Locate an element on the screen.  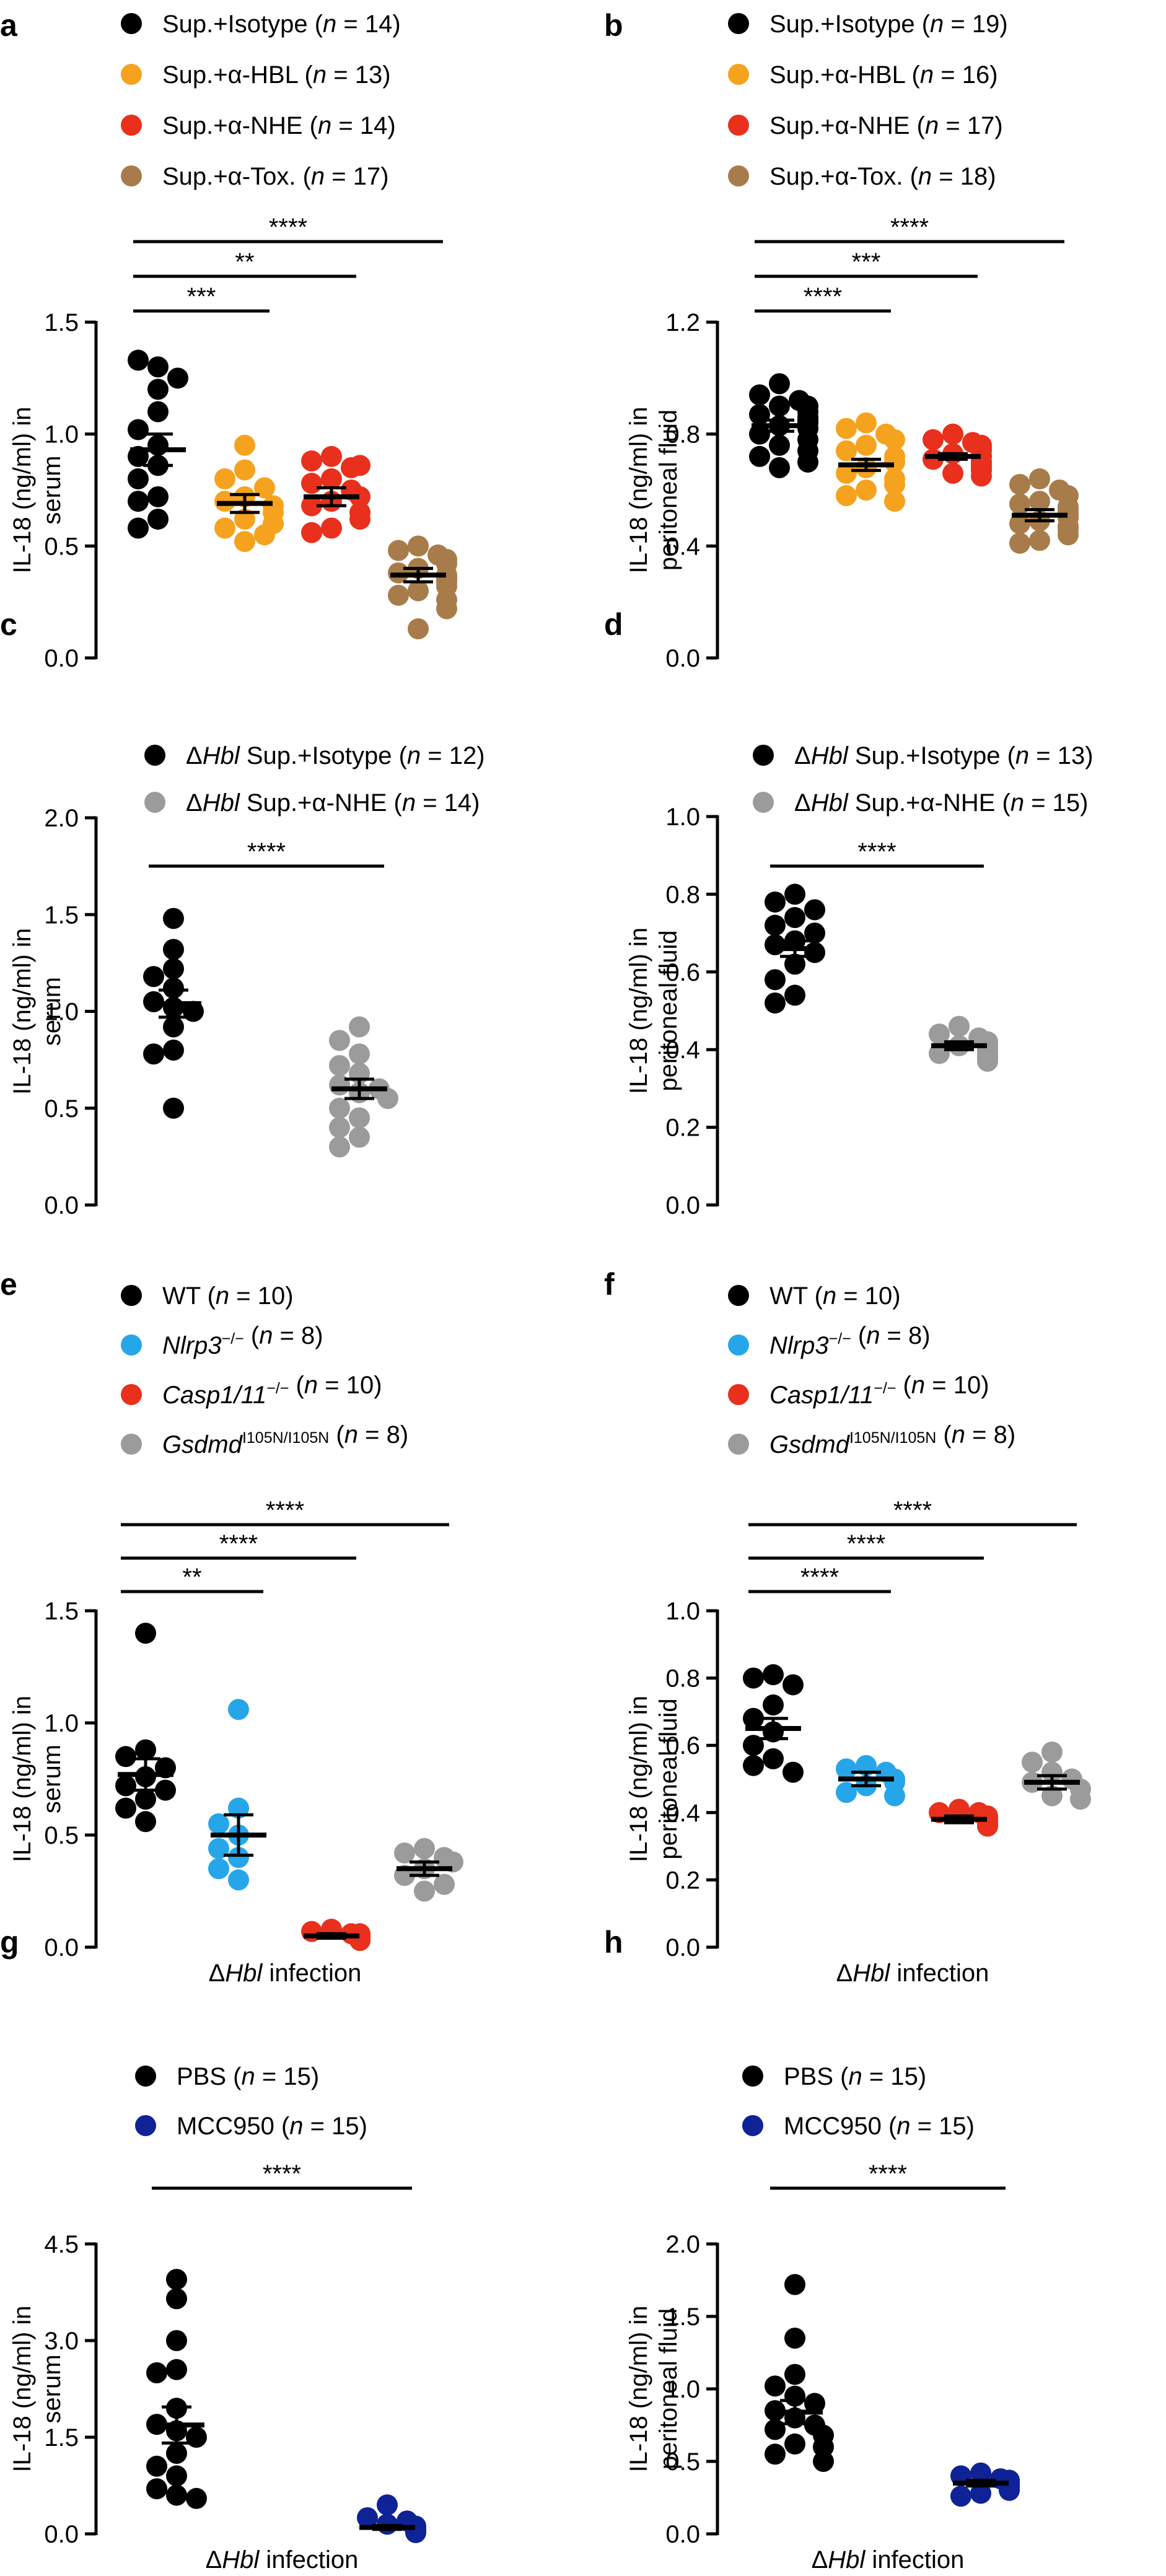
legend-label: Casp1/11−/− (n = 10) is located at coordinates (272, 1390).